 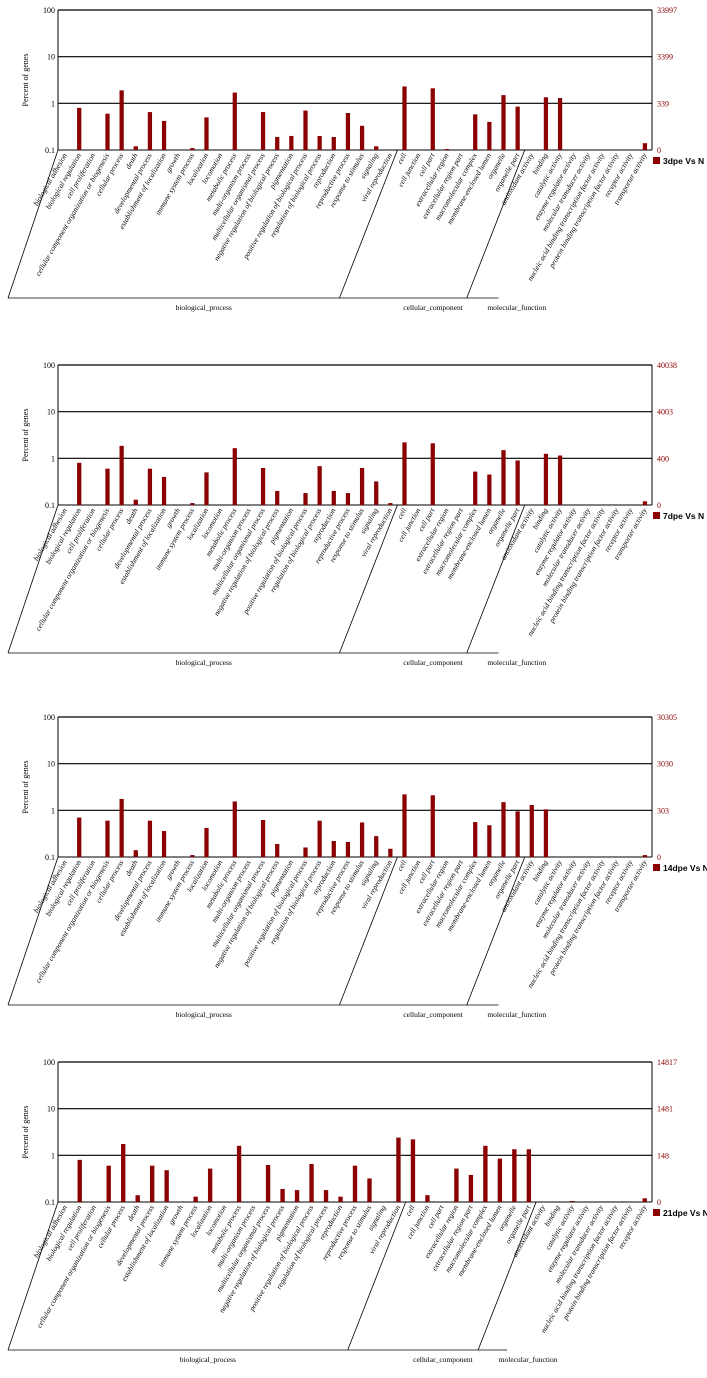 What do you see at coordinates (667, 717) in the screenshot?
I see `right-tick-label: 30305` at bounding box center [667, 717].